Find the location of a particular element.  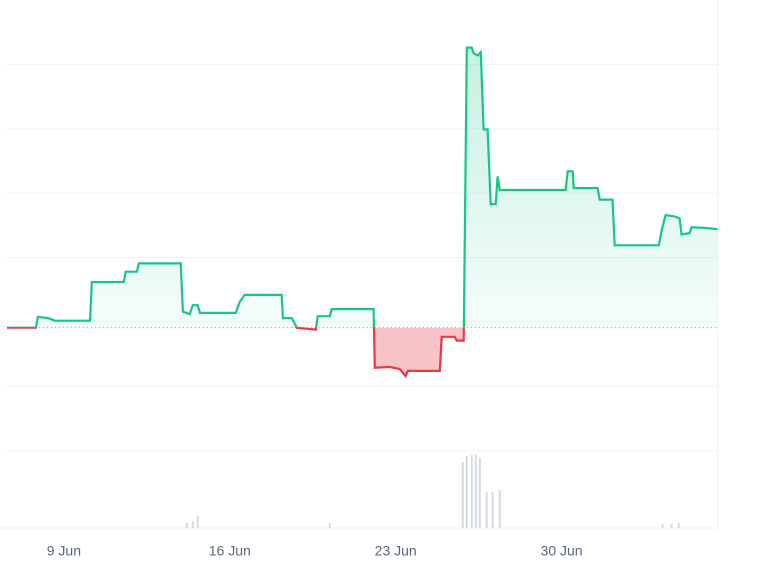

x-tick-label: 9 Jun is located at coordinates (64, 551).